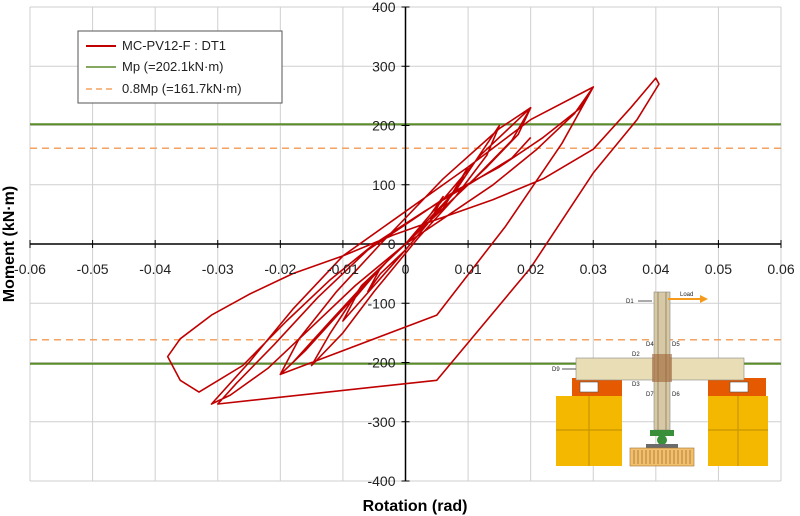 This screenshot has height=516, width=800. I want to click on x-tick-label-8: 0.02, so click(530, 269).